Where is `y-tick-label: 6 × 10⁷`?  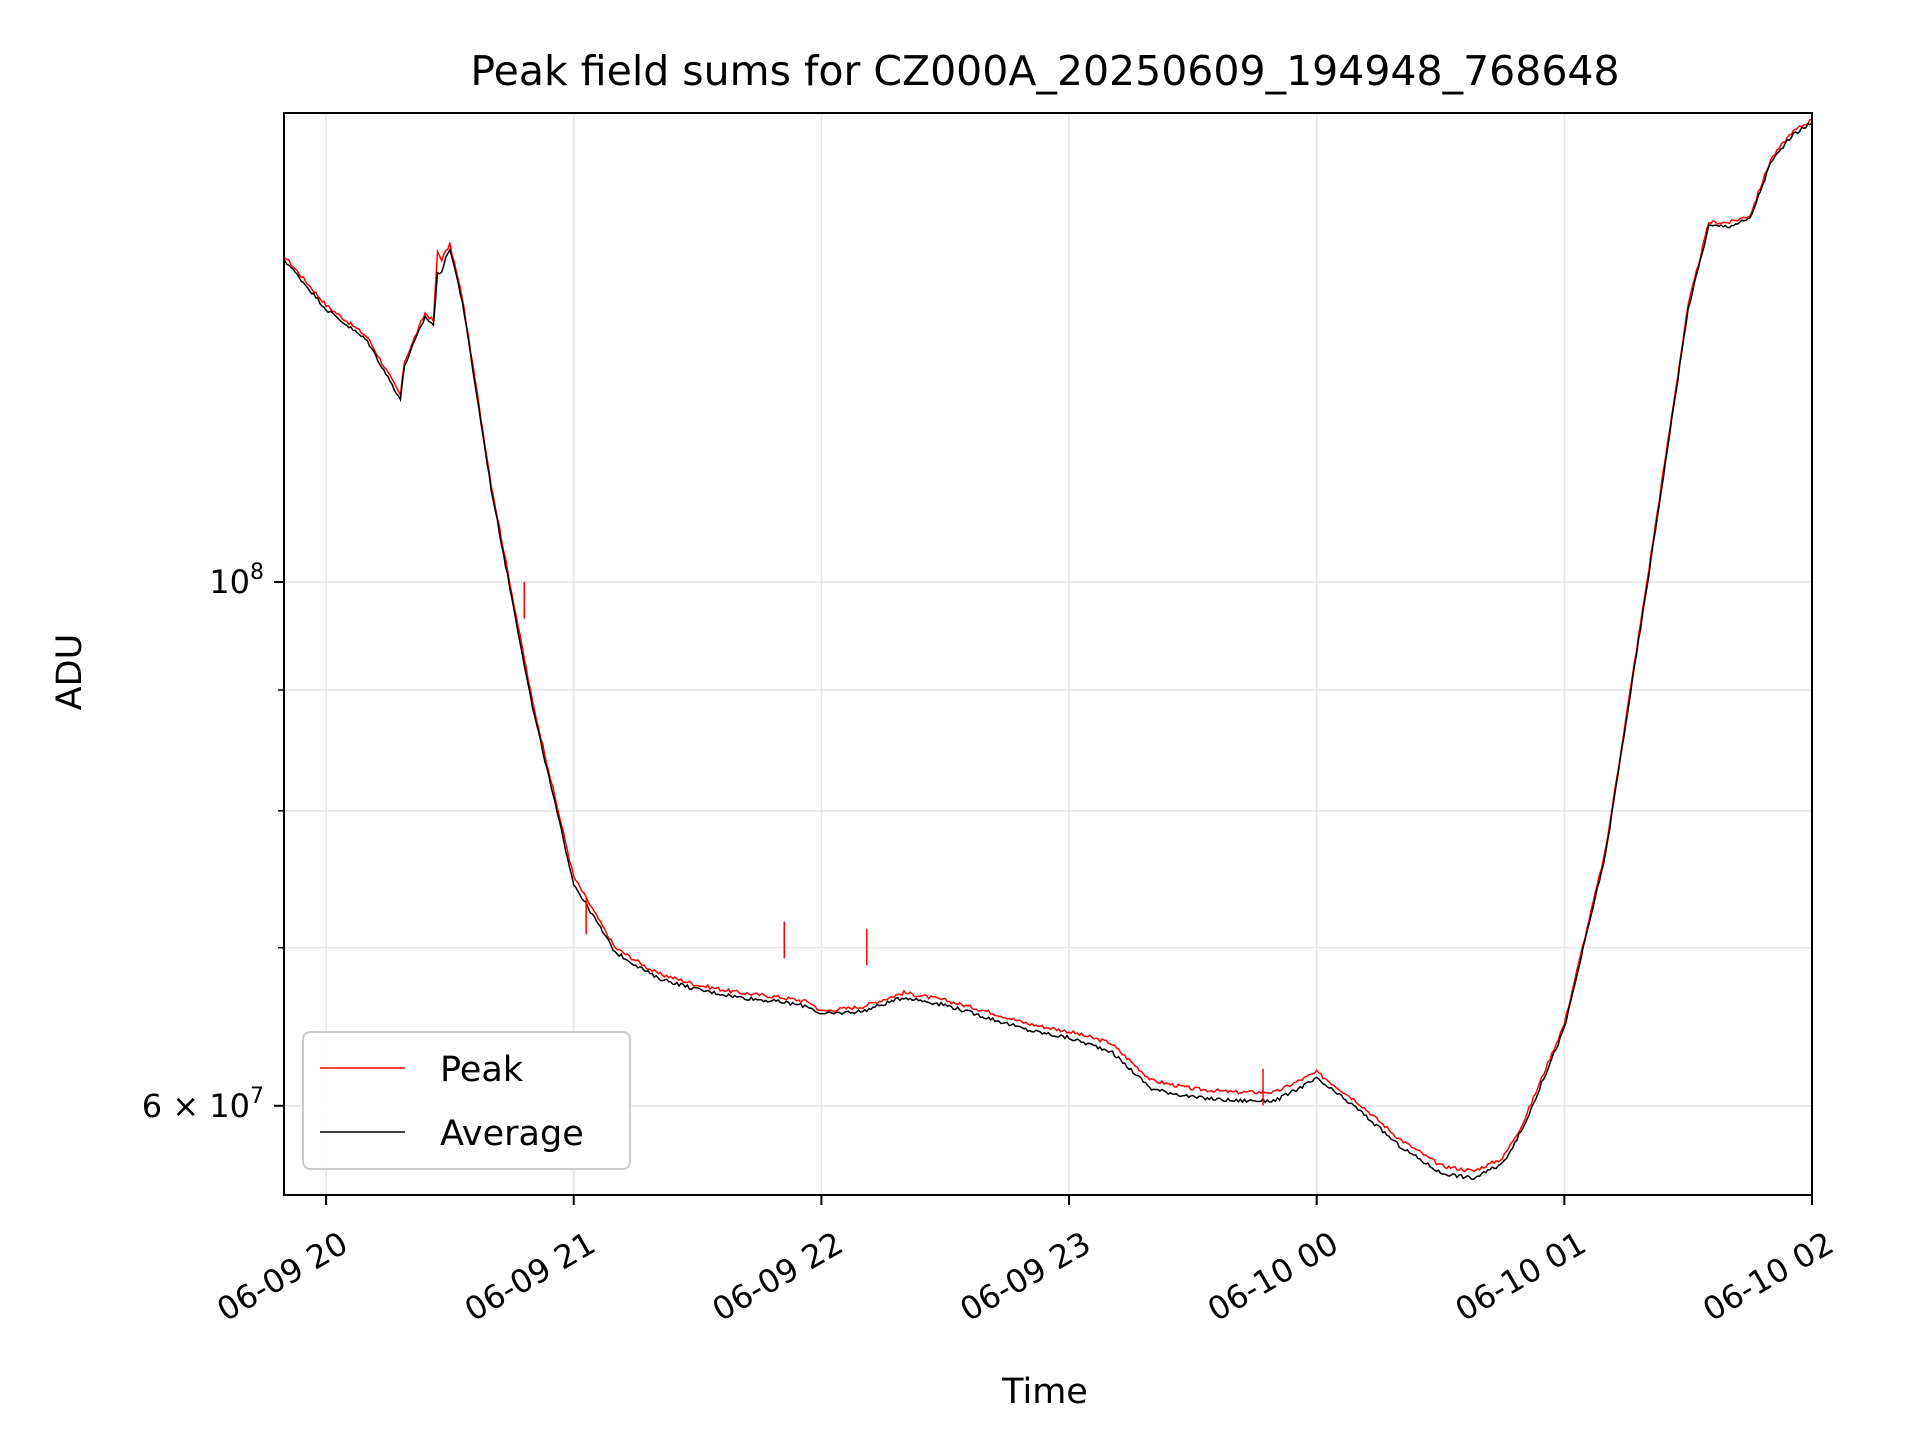 y-tick-label: 6 × 10⁷ is located at coordinates (203, 1104).